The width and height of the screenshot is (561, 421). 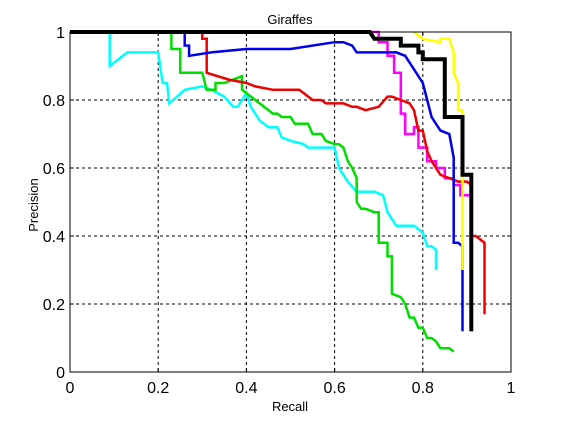 What do you see at coordinates (70, 388) in the screenshot?
I see `x-tick-label: 0` at bounding box center [70, 388].